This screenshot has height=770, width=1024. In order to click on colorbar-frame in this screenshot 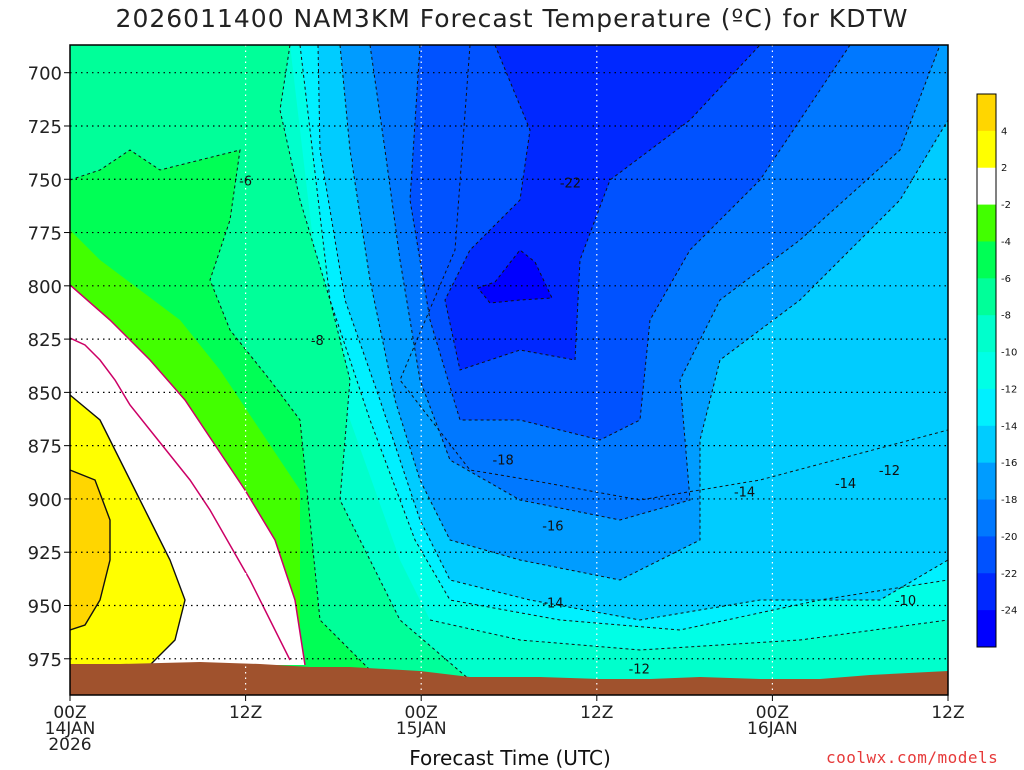, I will do `click(986, 370)`.